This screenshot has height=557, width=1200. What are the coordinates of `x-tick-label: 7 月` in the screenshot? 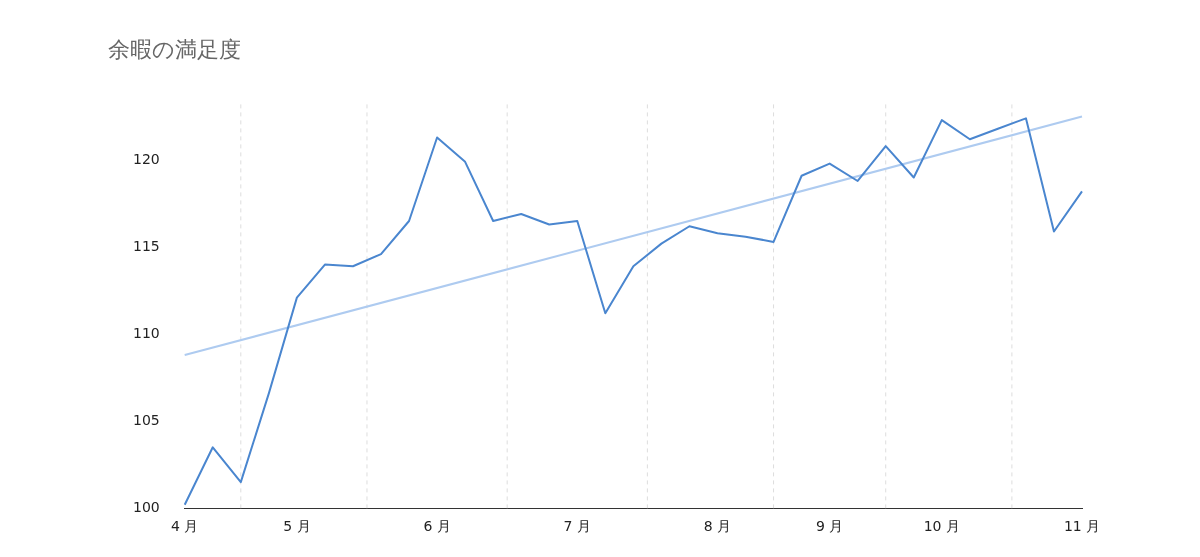 It's located at (577, 526).